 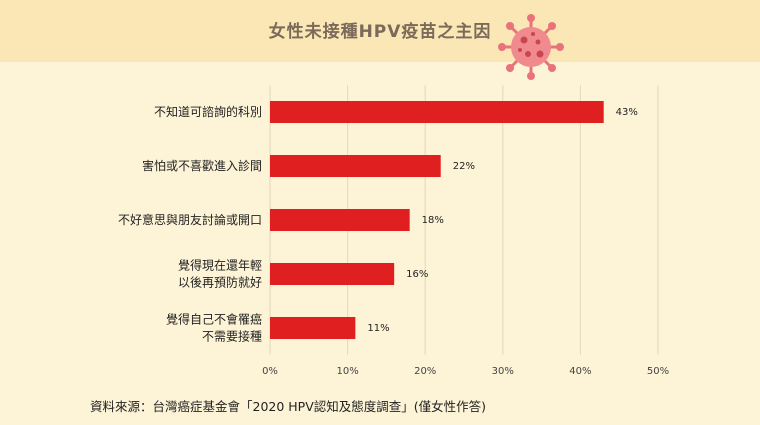 I want to click on source-note: 資料來源：台灣癌症基金會「2020 HPV認知及態度調查」(僅女性作答), so click(x=288, y=406).